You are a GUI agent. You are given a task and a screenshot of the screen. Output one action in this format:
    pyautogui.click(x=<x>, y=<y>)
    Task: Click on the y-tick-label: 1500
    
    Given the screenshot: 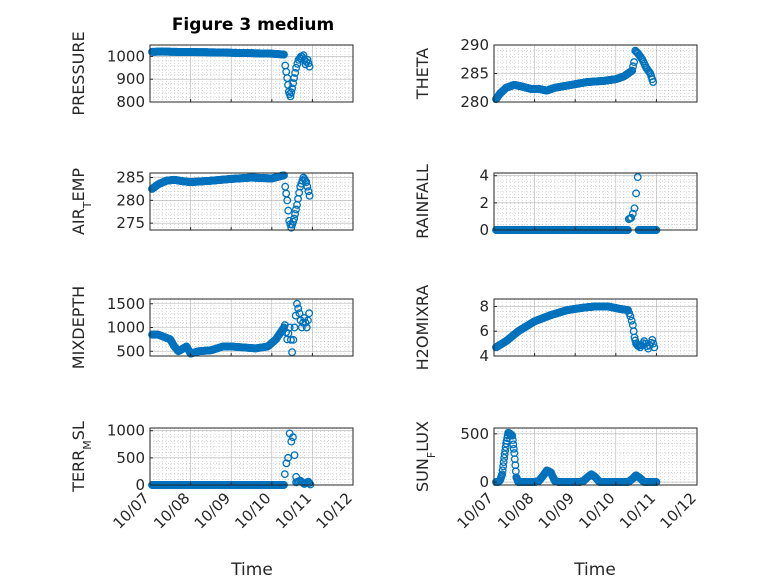 What is the action you would take?
    pyautogui.click(x=126, y=304)
    